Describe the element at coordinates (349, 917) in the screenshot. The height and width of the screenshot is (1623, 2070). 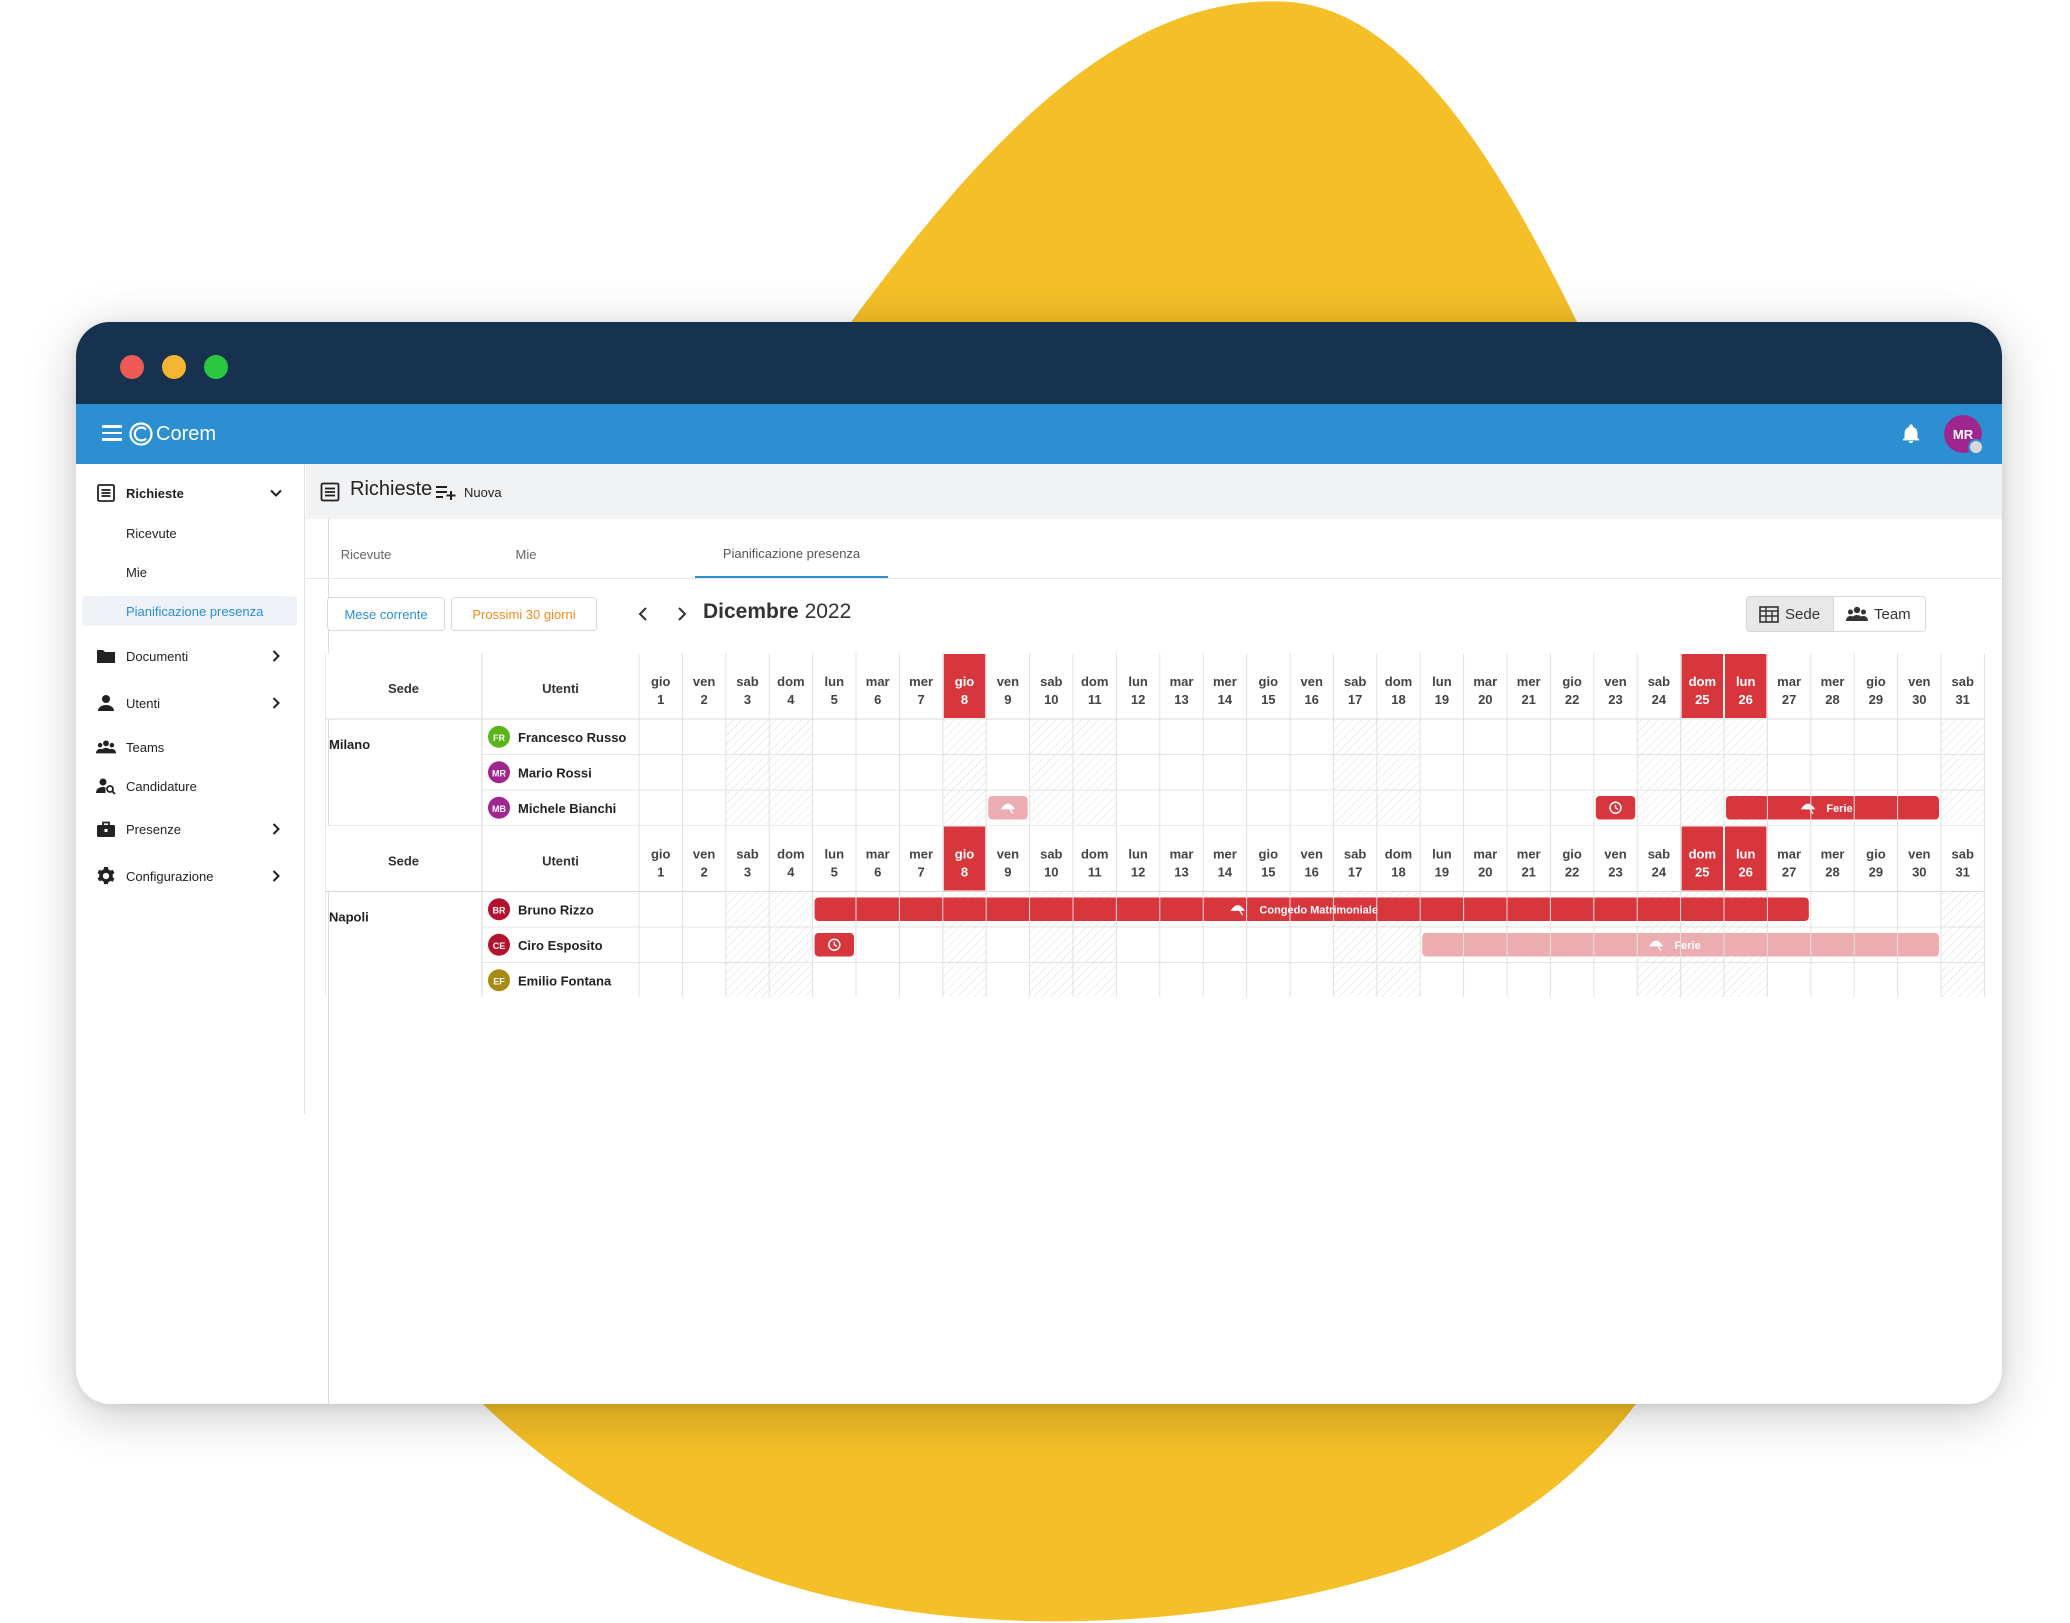
I see `sede-name: Napoli` at that location.